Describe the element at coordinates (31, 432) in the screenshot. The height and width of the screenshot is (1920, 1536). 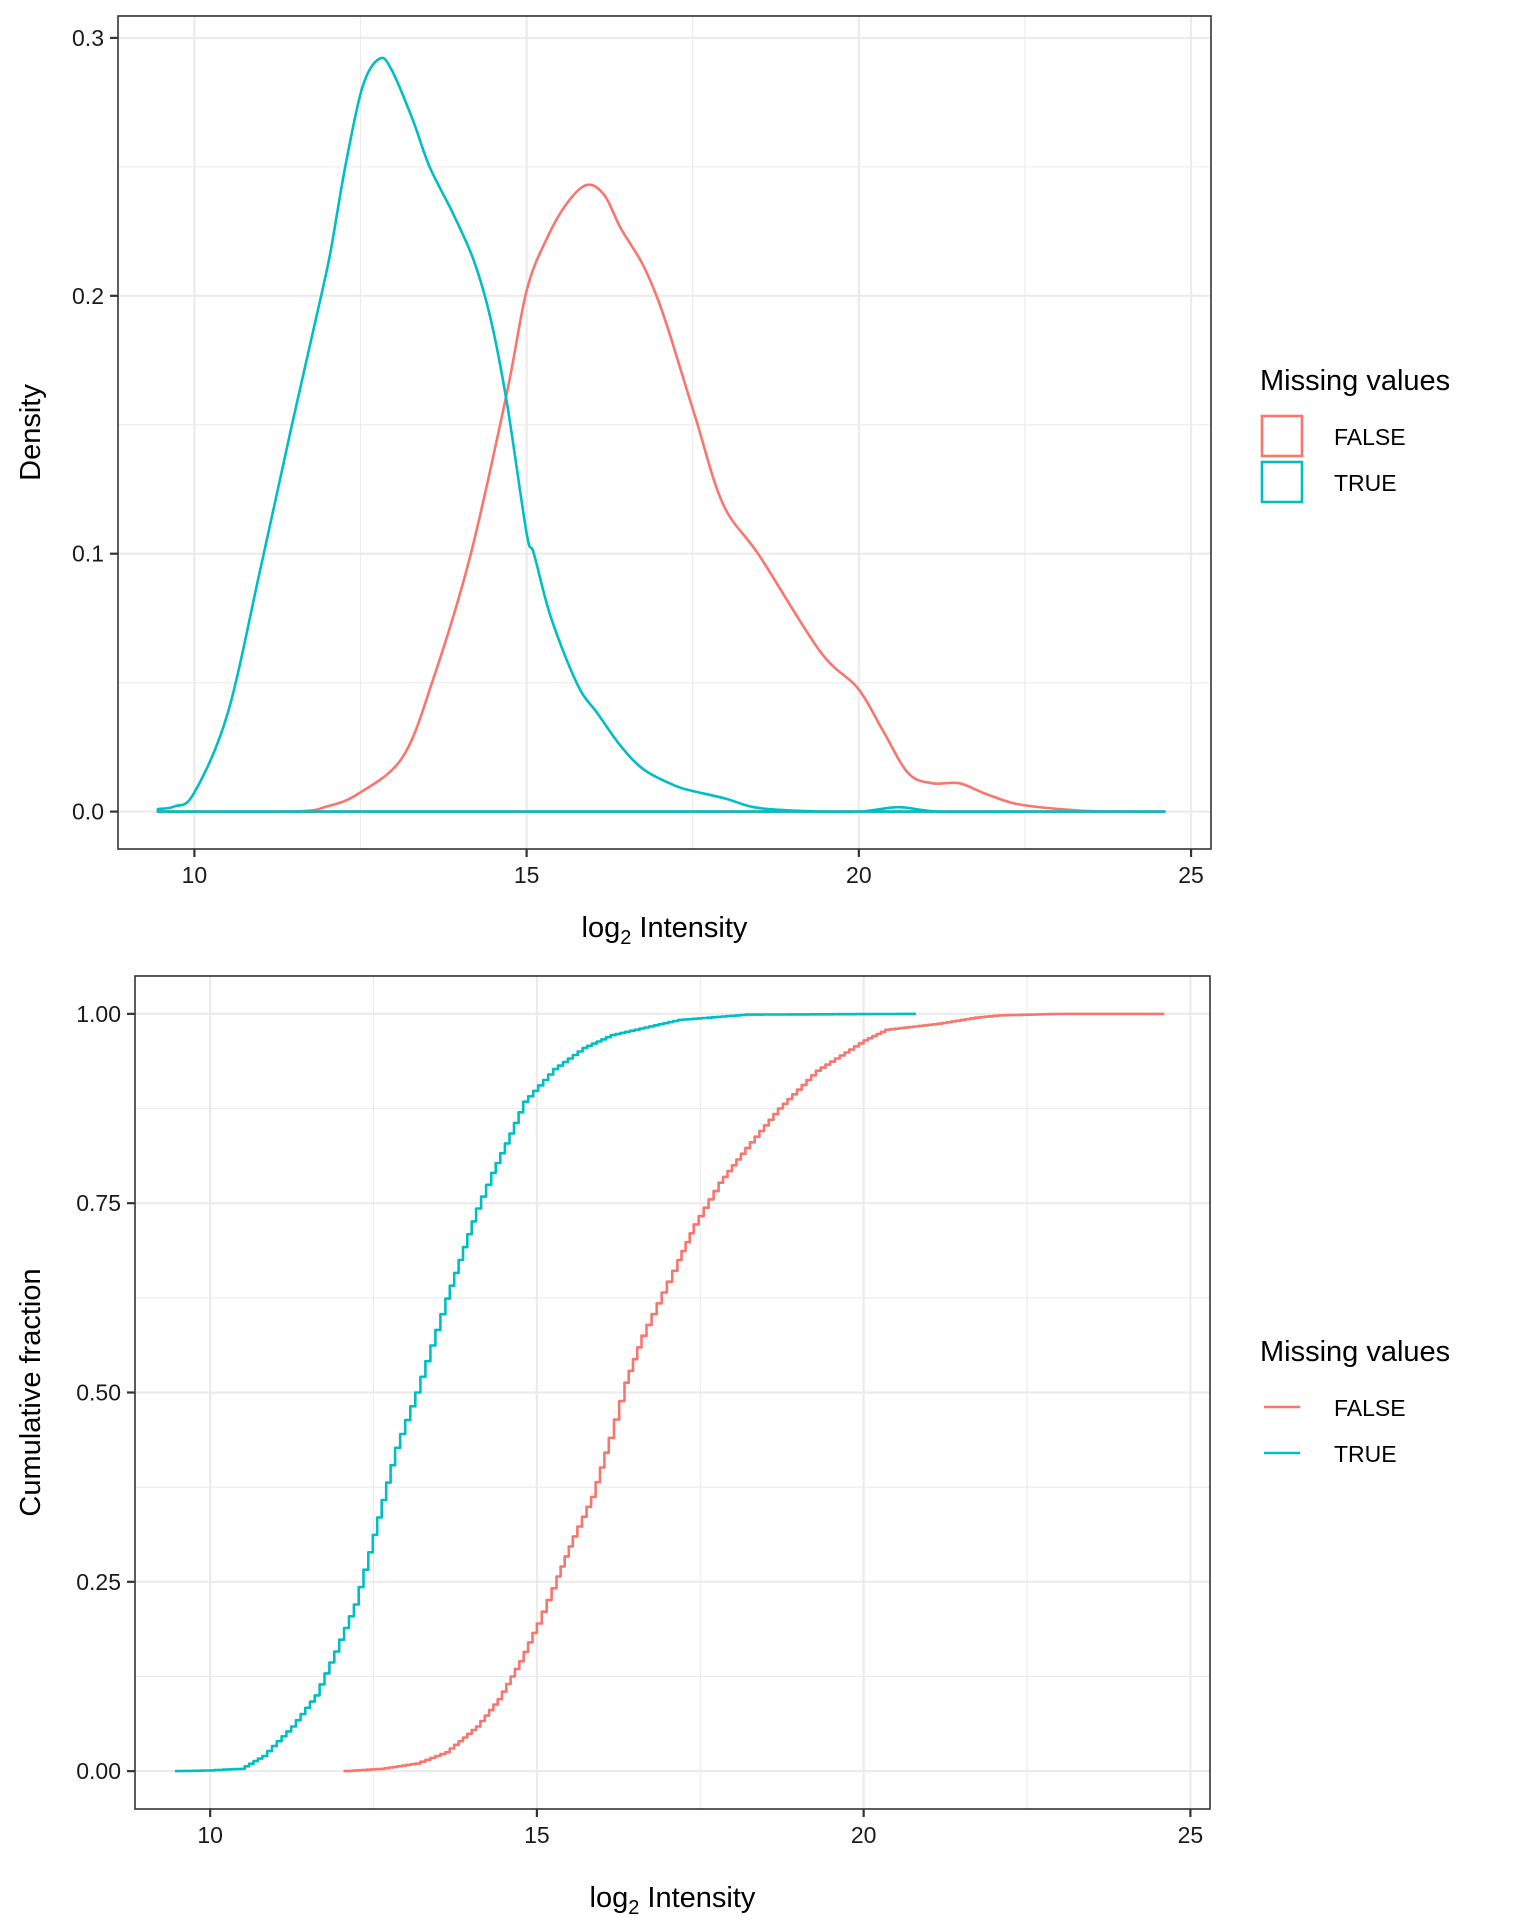
I see `density-plot-y-axis-title: Density` at that location.